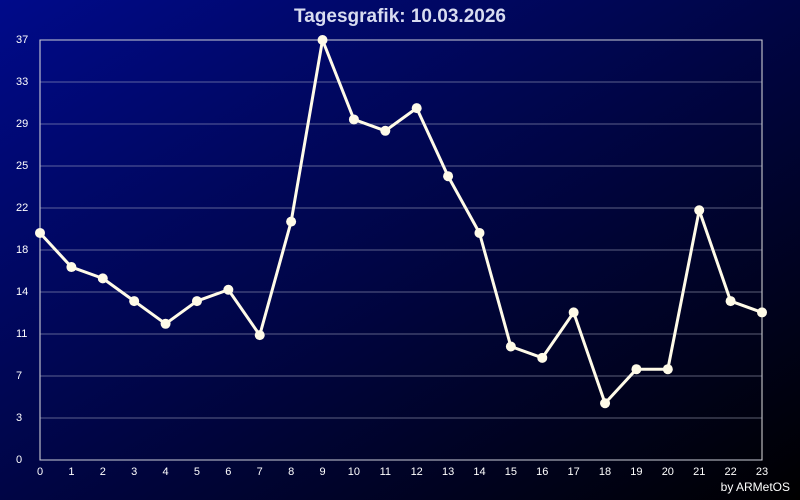 The image size is (800, 500). What do you see at coordinates (511, 472) in the screenshot?
I see `x-tick-label: 15` at bounding box center [511, 472].